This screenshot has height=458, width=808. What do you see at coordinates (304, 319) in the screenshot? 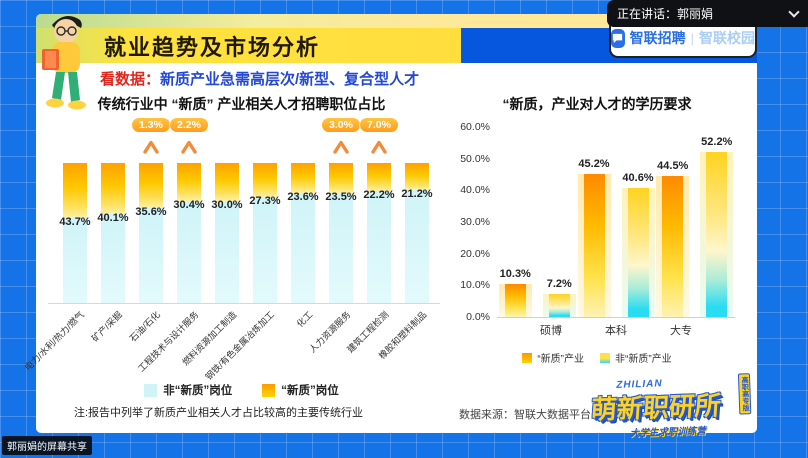
I see `category-label: 化工` at bounding box center [304, 319].